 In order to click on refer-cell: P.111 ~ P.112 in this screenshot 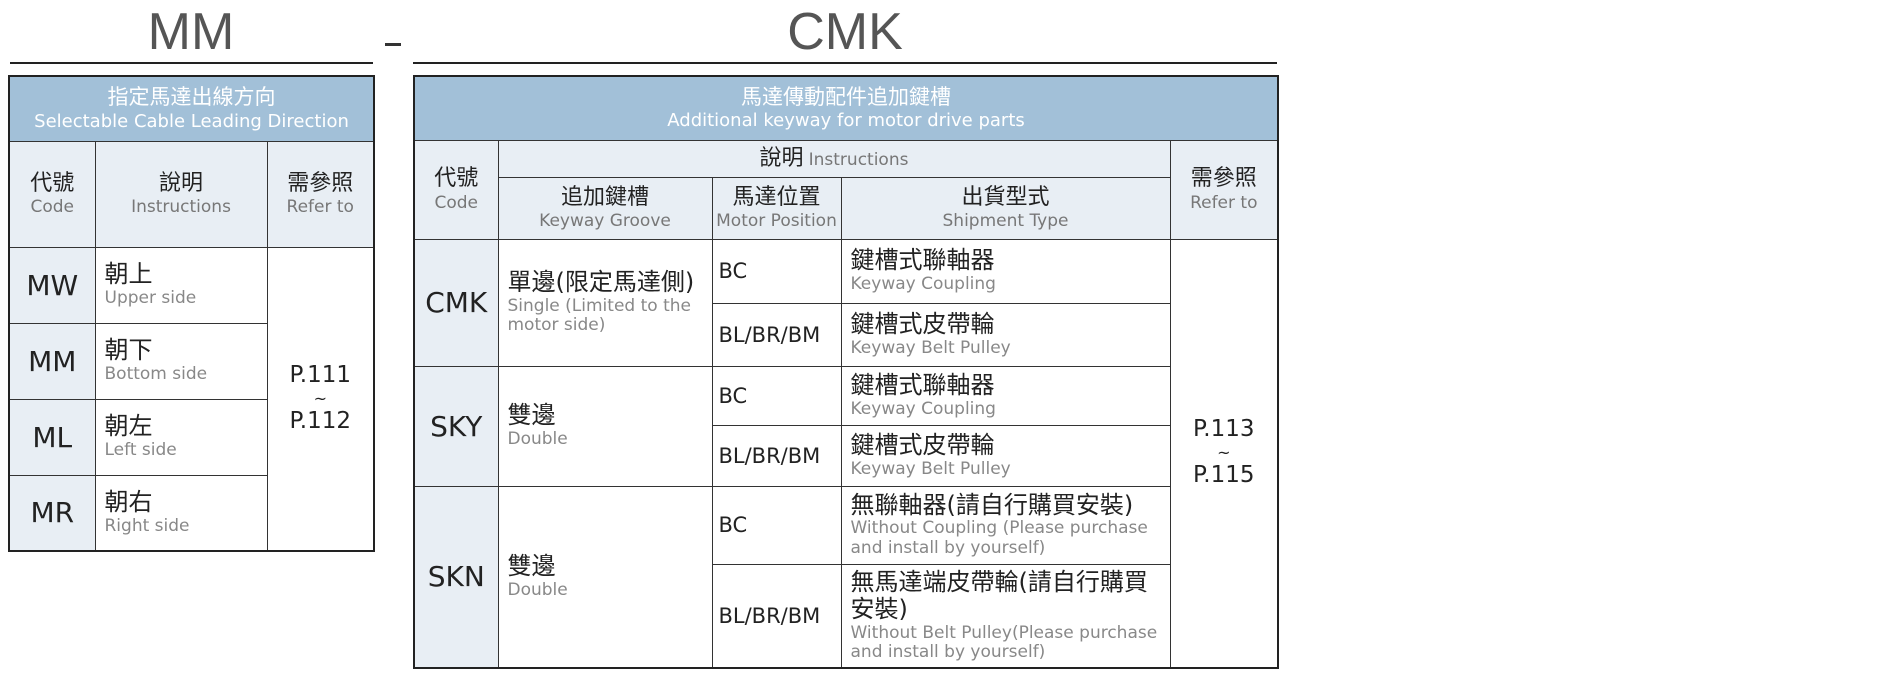, I will do `click(320, 399)`.